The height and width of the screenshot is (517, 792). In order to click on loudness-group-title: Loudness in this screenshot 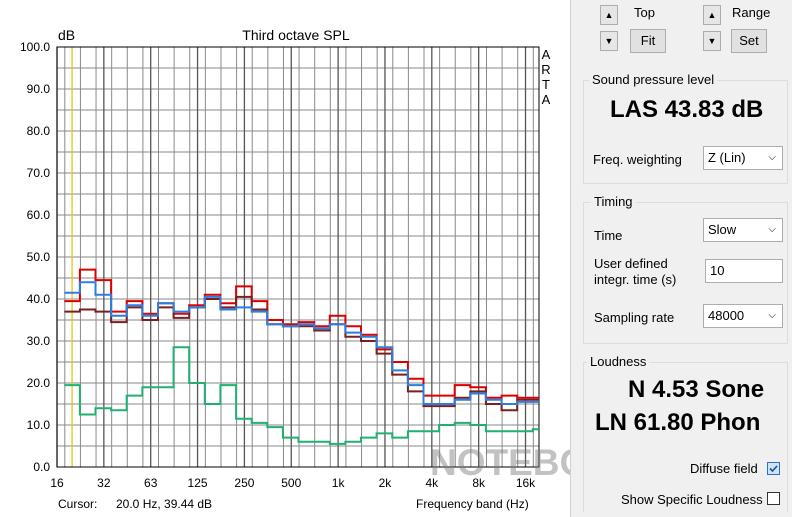, I will do `click(618, 361)`.